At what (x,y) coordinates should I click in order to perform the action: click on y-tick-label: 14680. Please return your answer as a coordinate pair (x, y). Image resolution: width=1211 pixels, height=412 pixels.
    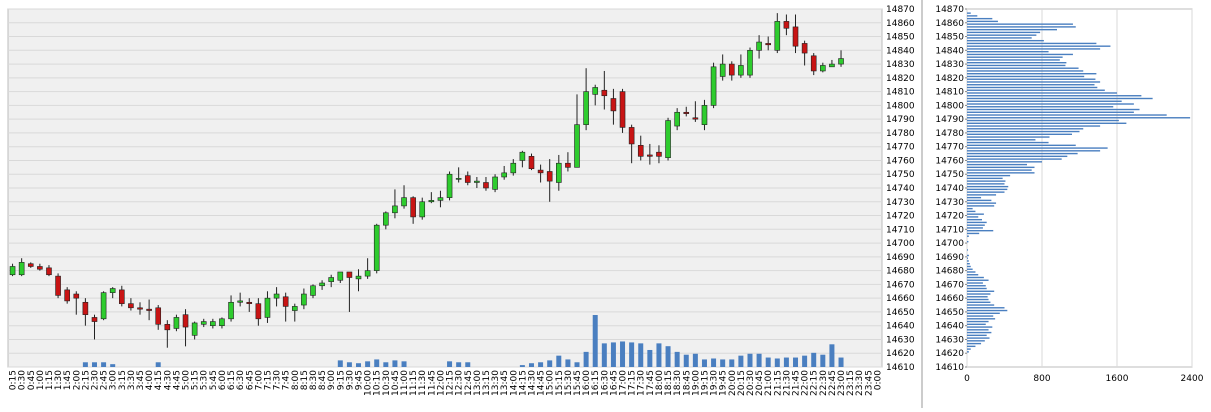
    Looking at the image, I should click on (900, 272).